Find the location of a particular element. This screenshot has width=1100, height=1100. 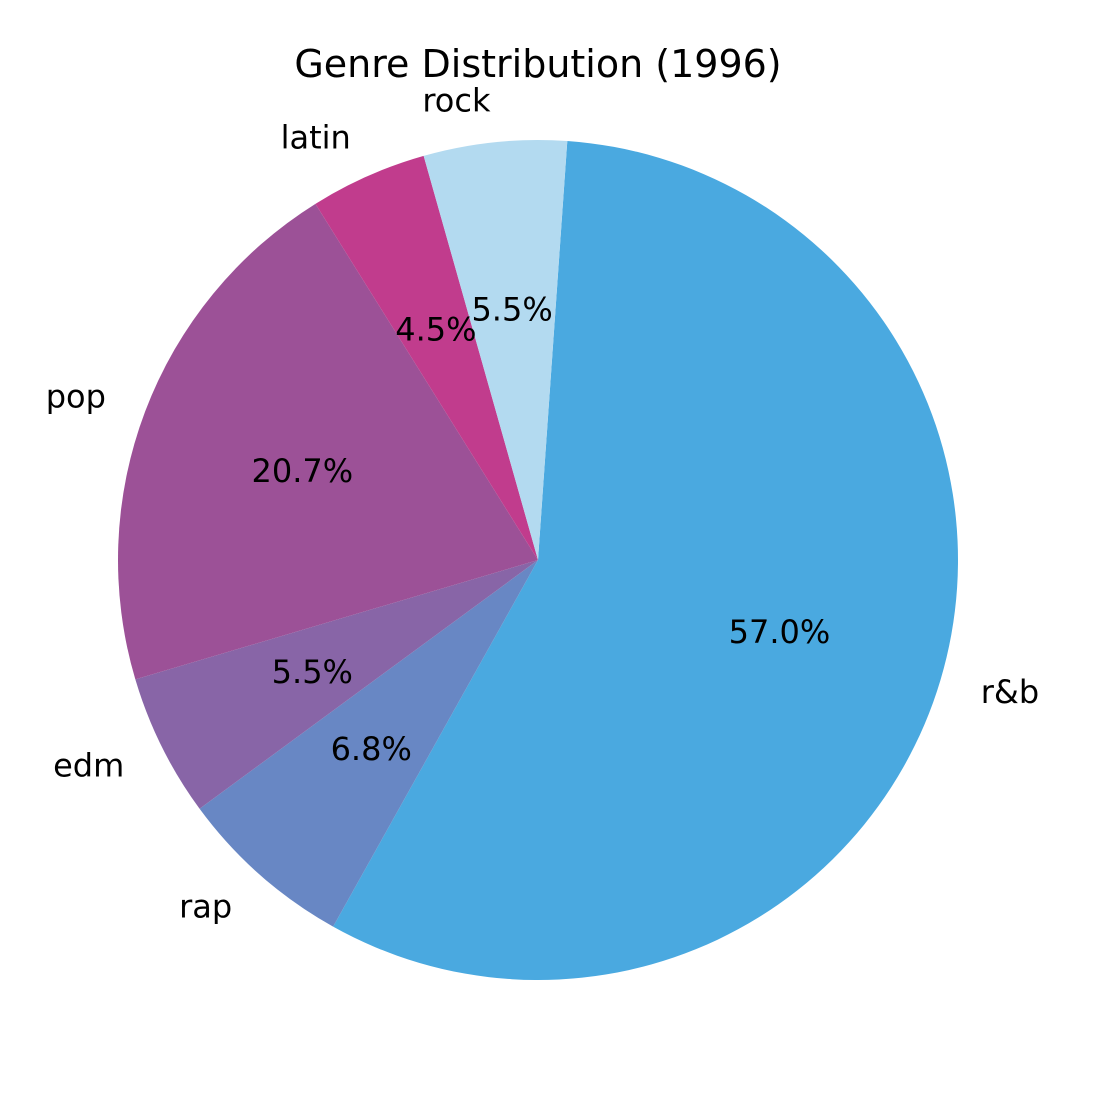

pie-slice-rock is located at coordinates (495, 349).